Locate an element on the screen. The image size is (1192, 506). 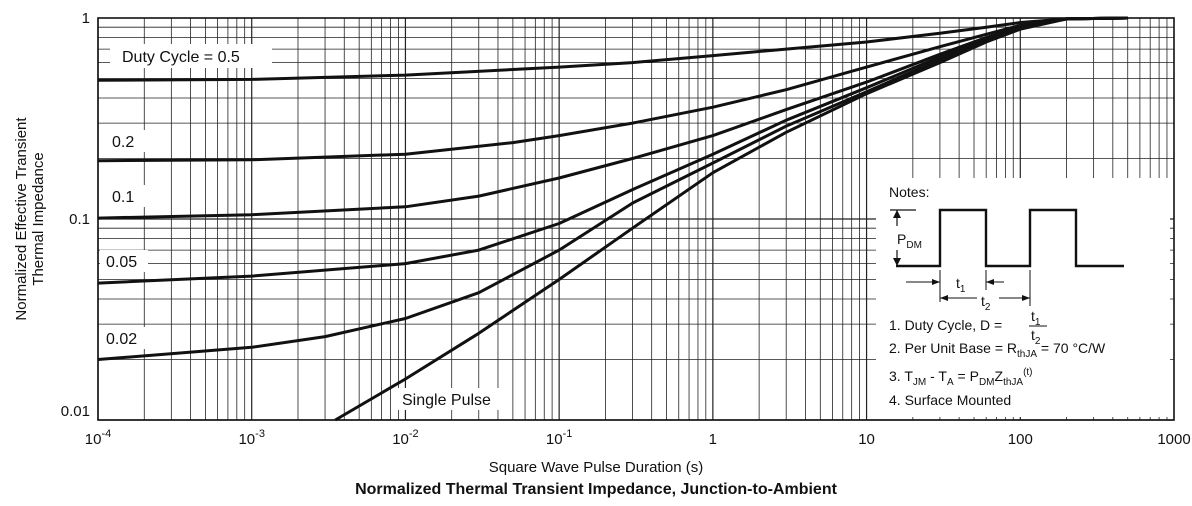
note-3-sub-4: thJA is located at coordinates (1013, 382).